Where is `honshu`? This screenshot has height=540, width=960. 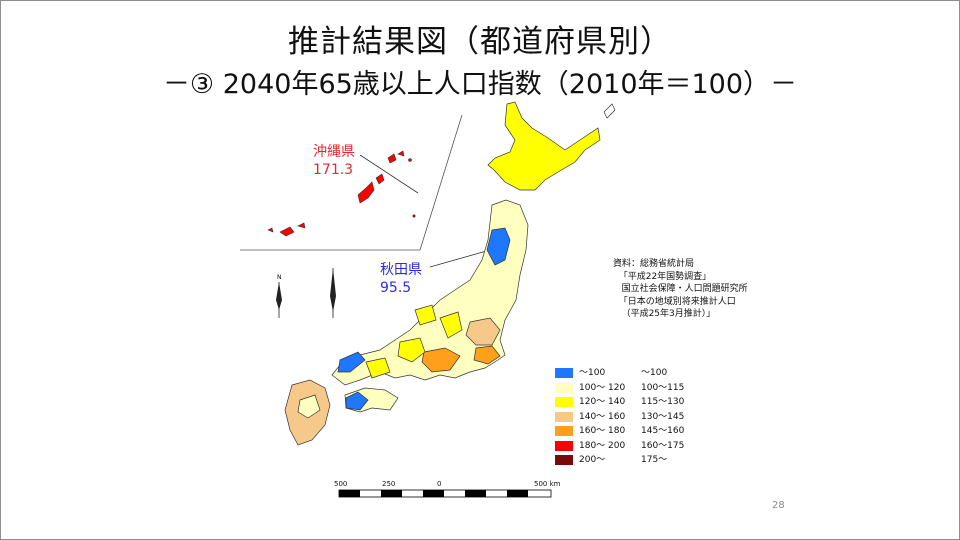
honshu is located at coordinates (430, 292).